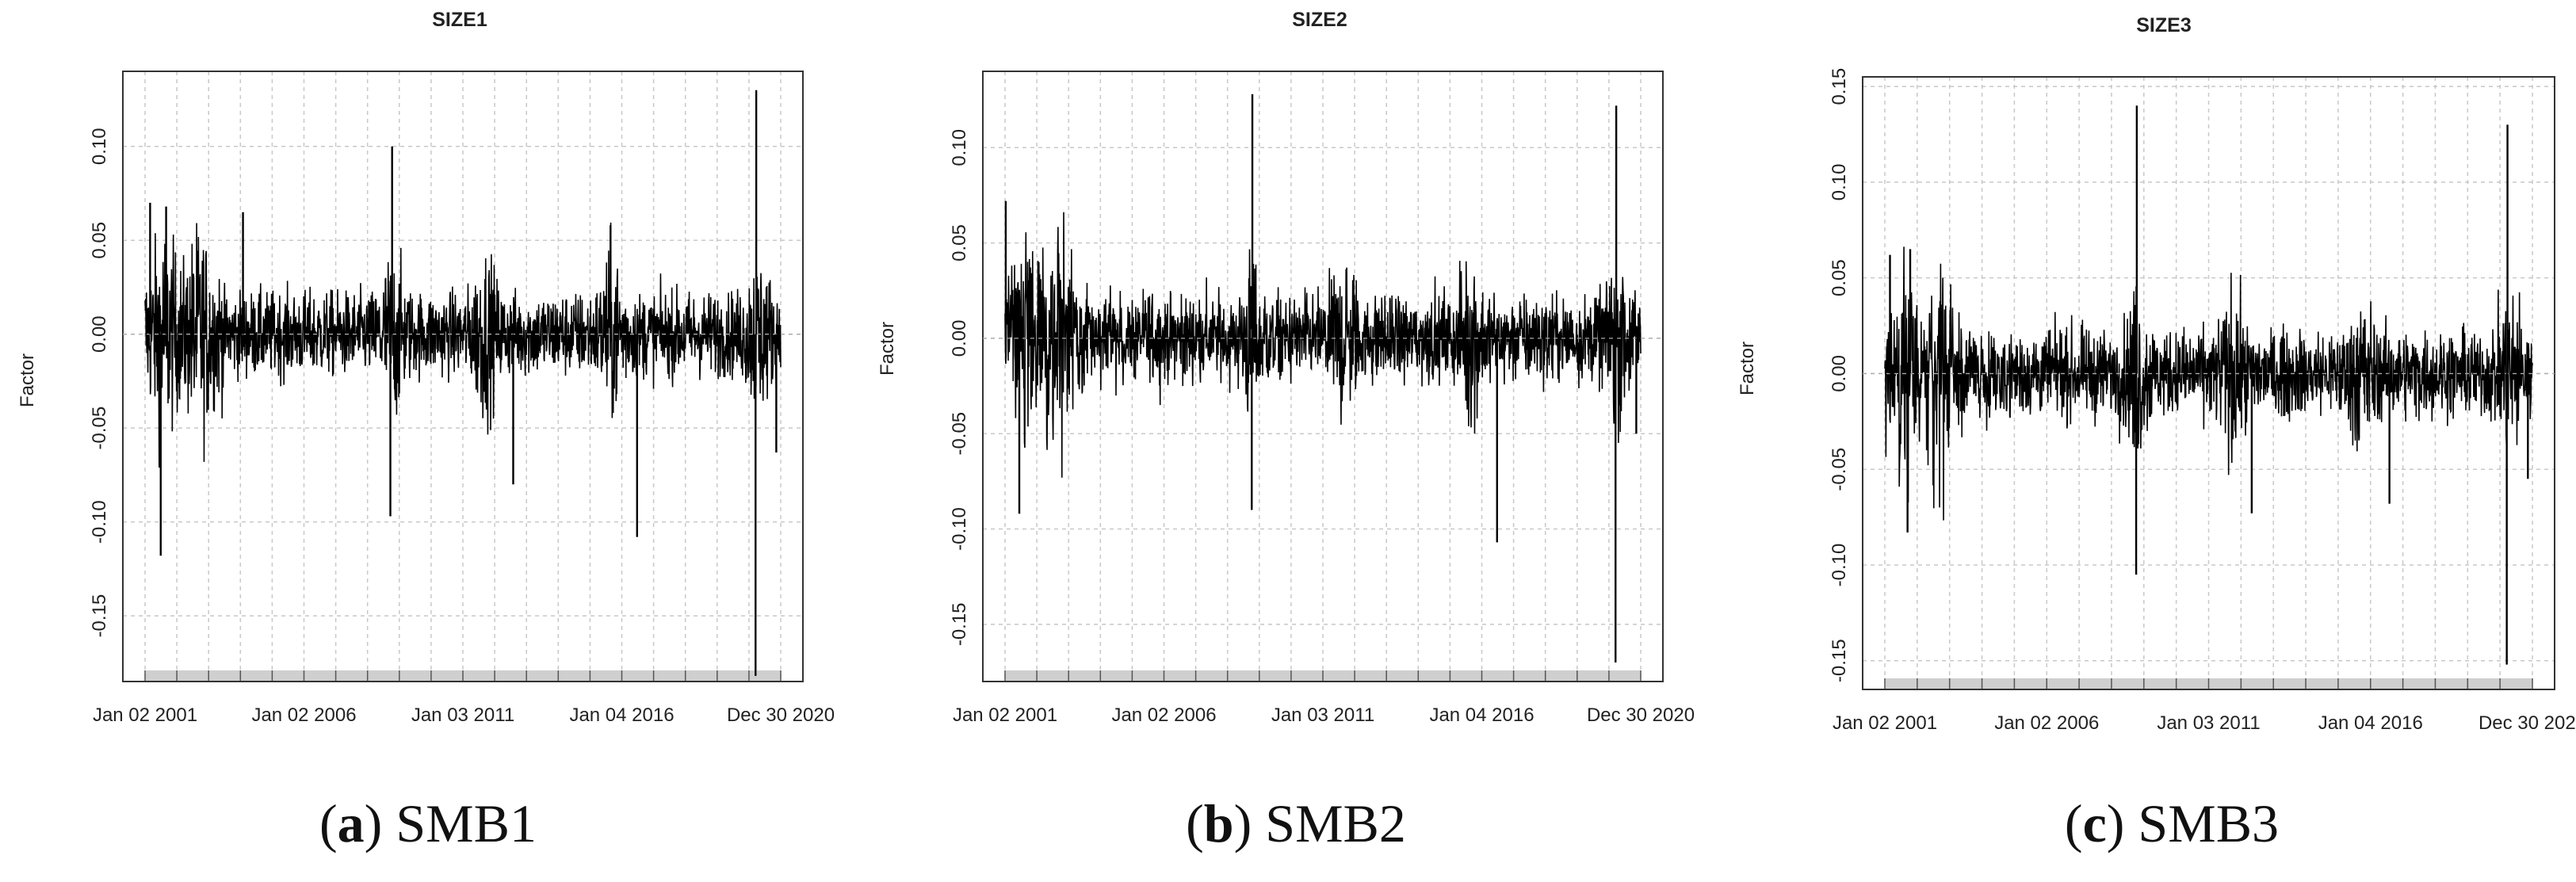 The image size is (2576, 882). I want to click on chart-title: SIZE1, so click(459, 20).